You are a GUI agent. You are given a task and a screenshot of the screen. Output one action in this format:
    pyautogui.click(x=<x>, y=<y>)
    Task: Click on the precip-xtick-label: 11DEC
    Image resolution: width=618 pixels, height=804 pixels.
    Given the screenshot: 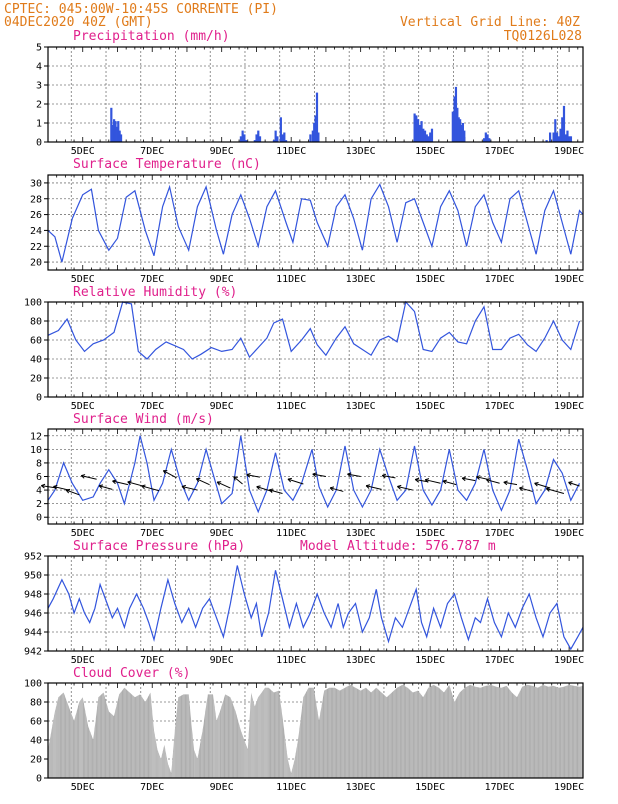 What is the action you would take?
    pyautogui.click(x=291, y=151)
    